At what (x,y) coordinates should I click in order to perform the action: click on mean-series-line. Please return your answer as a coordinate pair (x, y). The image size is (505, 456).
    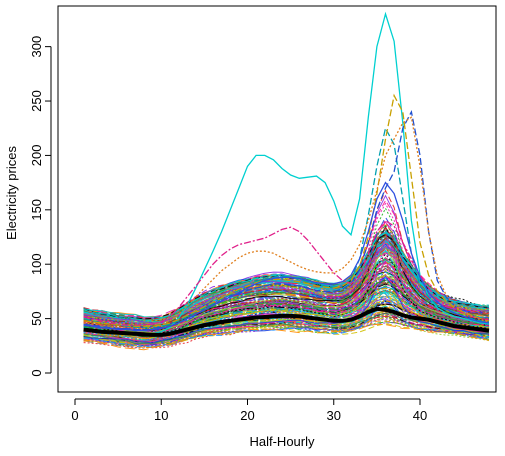
    Looking at the image, I should click on (286, 321).